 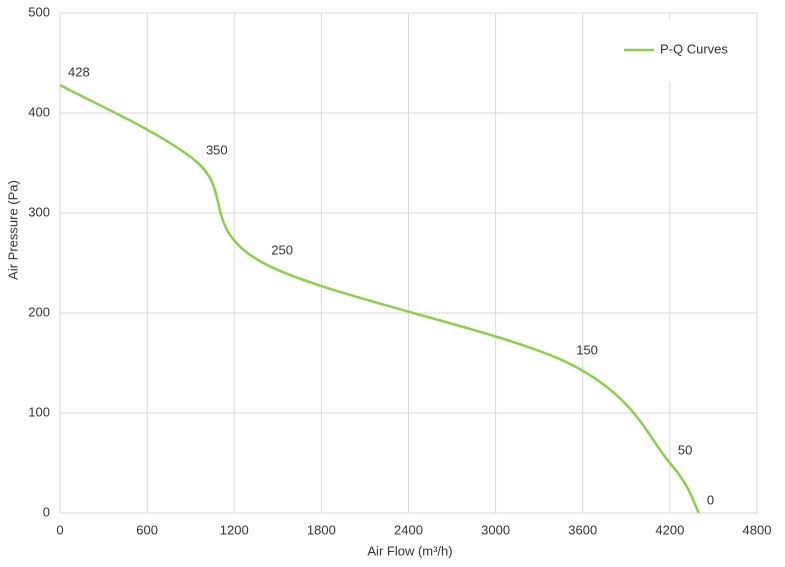 I want to click on y-tick-label: 200, so click(x=39, y=311).